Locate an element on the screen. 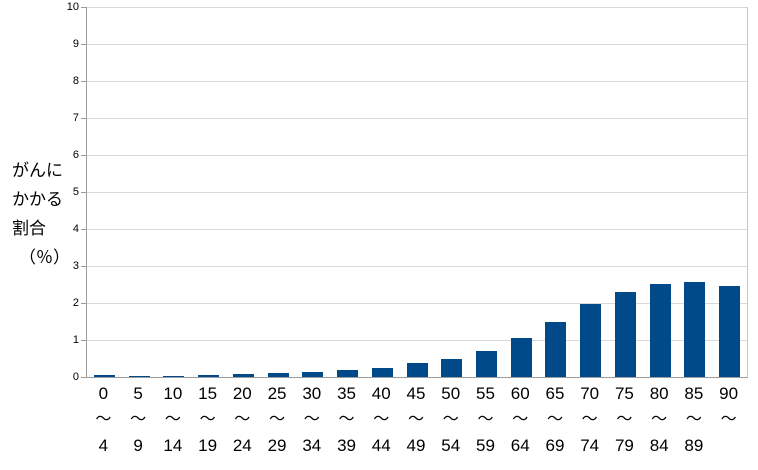 This screenshot has height=470, width=758. x-tick-label: 30 ～ 34 is located at coordinates (311, 420).